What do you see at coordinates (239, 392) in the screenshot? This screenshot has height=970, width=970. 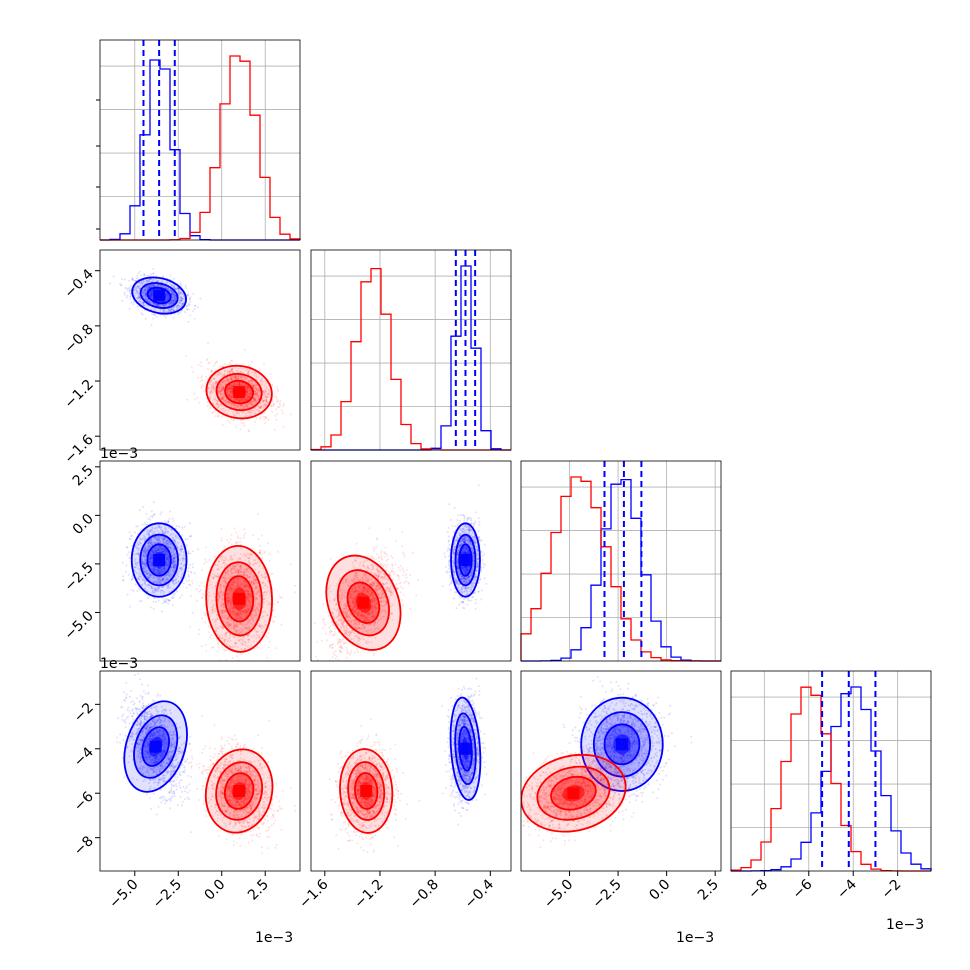 I see `red-contour` at bounding box center [239, 392].